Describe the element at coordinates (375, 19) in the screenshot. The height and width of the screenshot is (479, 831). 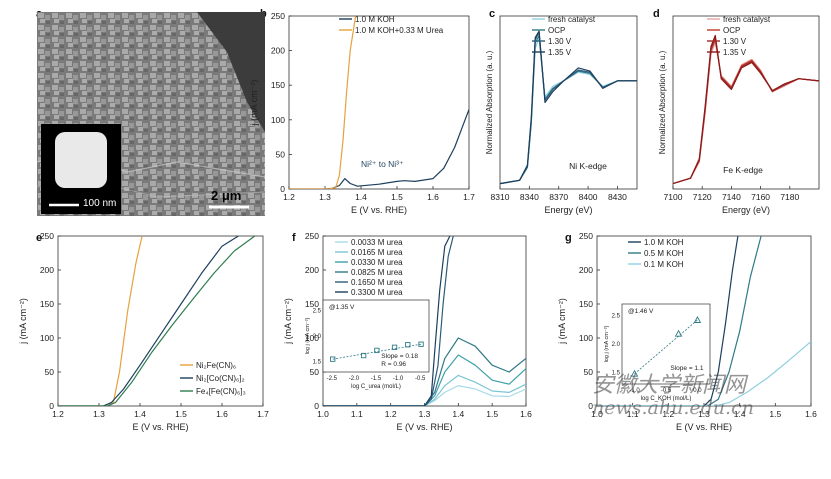
I see `legend-label-b-0: 1.0 M KOH` at that location.